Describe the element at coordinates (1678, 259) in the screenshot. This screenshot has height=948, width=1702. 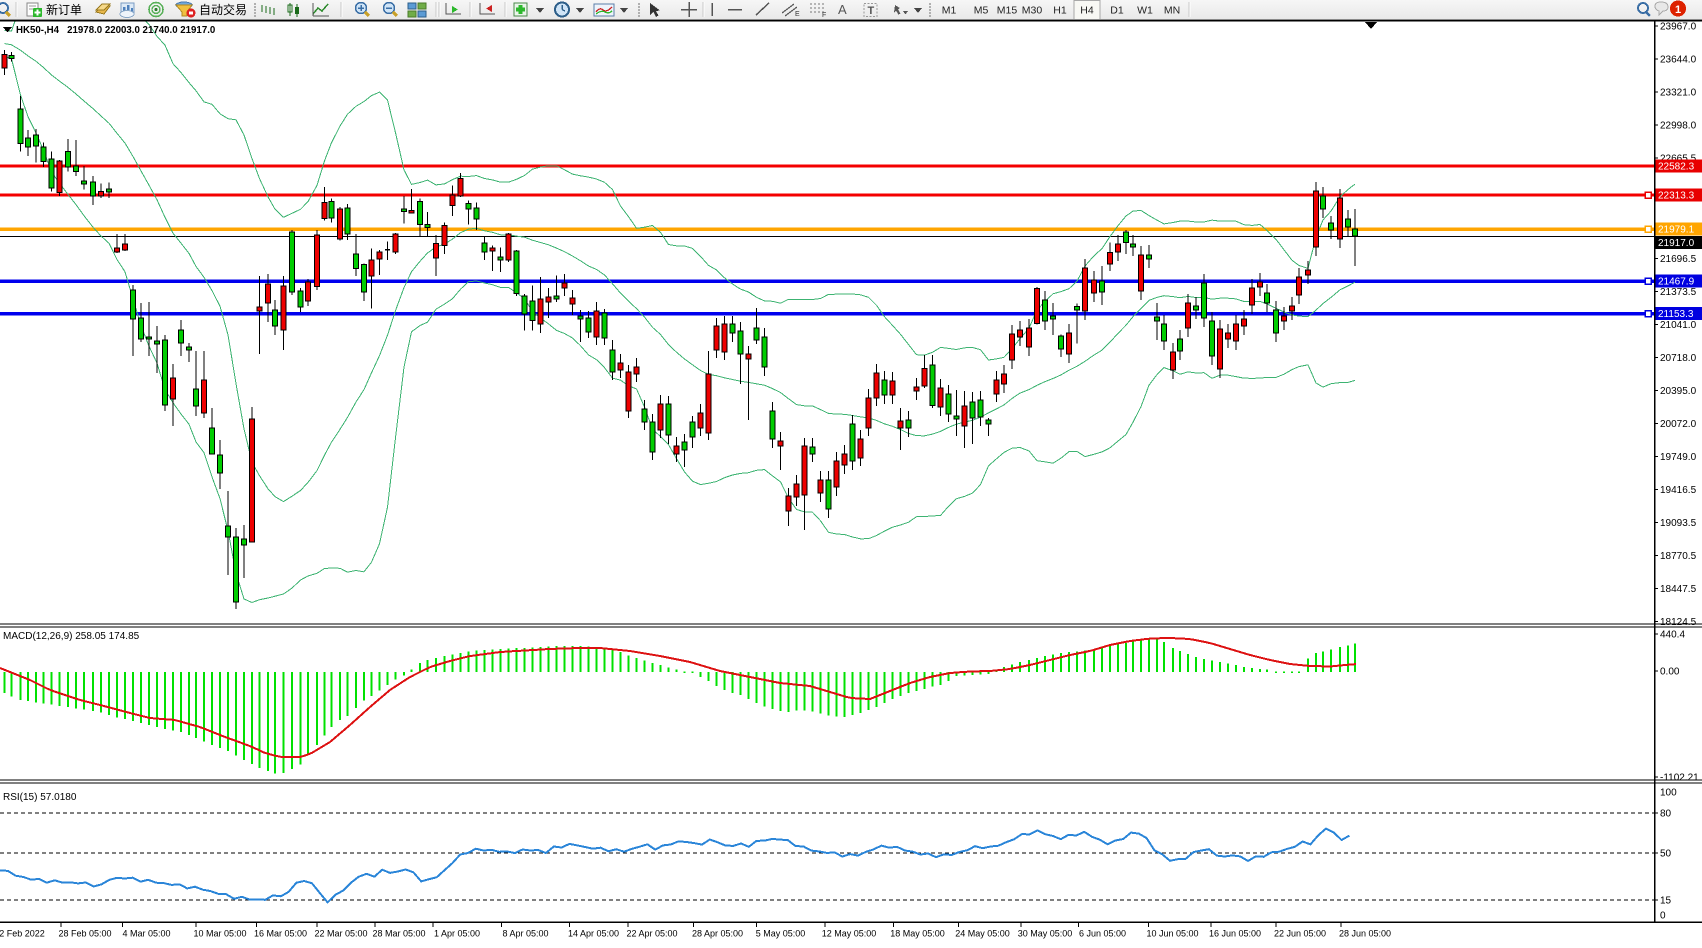
I see `svg-text: 21696.5` at that location.